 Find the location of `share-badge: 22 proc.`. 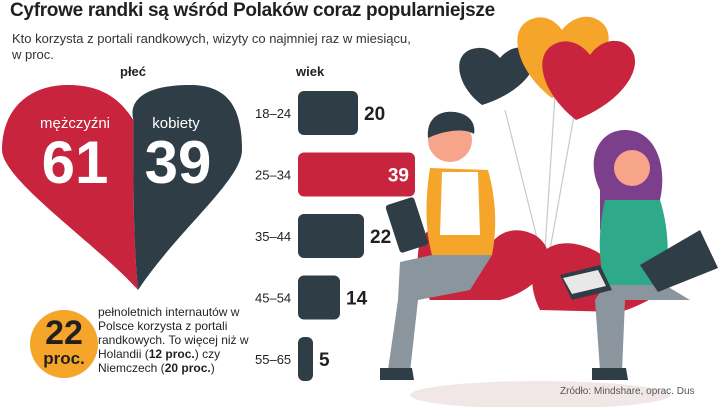

share-badge: 22 proc. is located at coordinates (64, 344).